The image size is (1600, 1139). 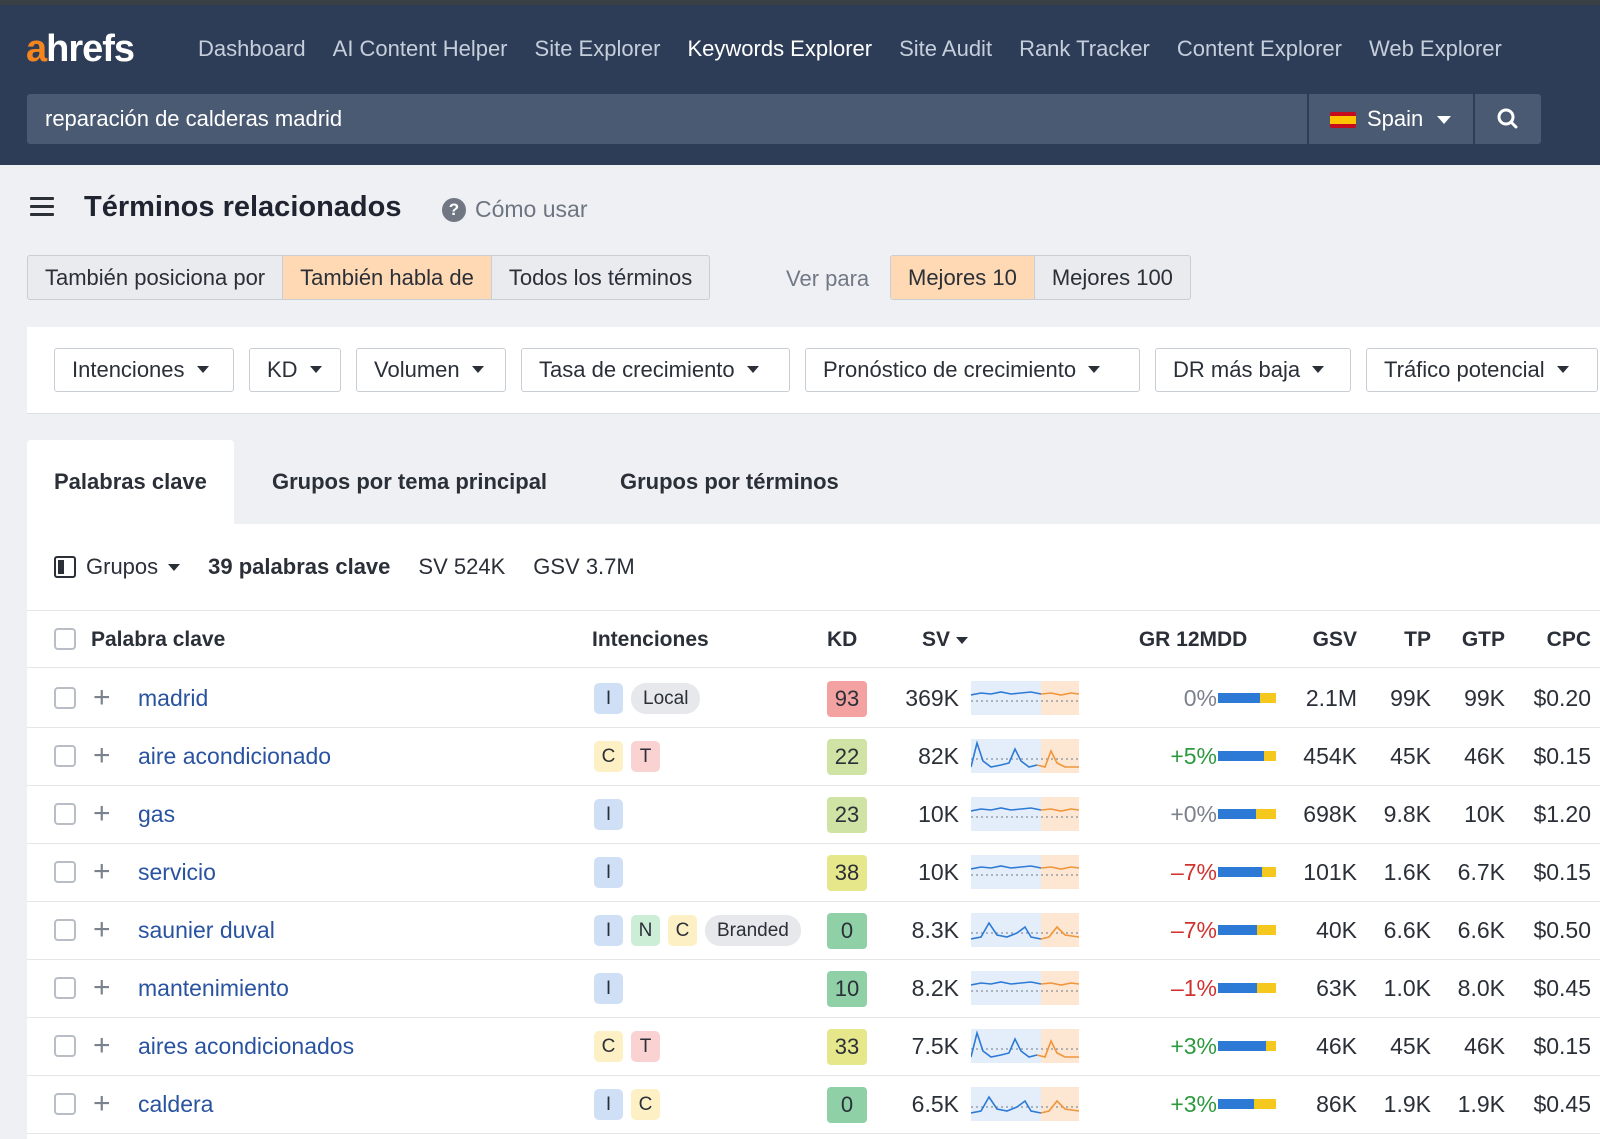 What do you see at coordinates (1482, 370) in the screenshot?
I see `filter-traffic-potential: Tráfico potencial` at bounding box center [1482, 370].